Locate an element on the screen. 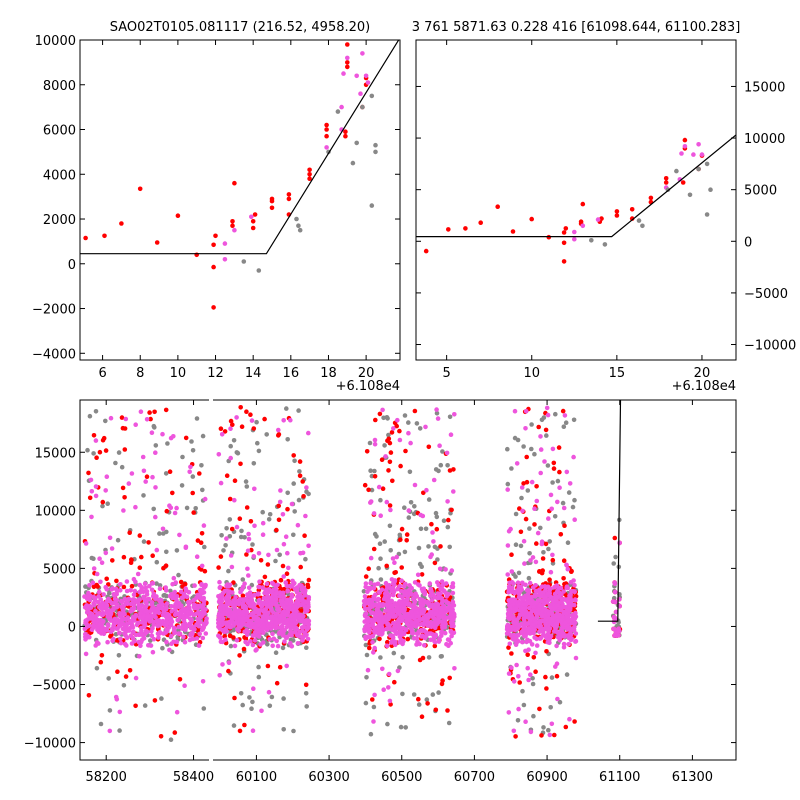  bottom-x-tick-label: 60300 is located at coordinates (328, 777).